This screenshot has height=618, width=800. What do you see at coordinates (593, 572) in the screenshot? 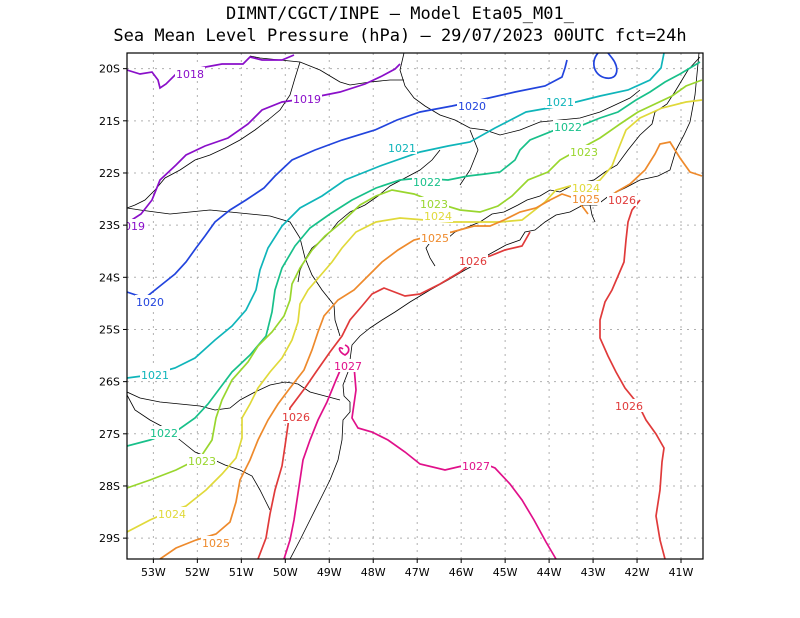
I see `lon-tick-label: 43W` at bounding box center [593, 572].